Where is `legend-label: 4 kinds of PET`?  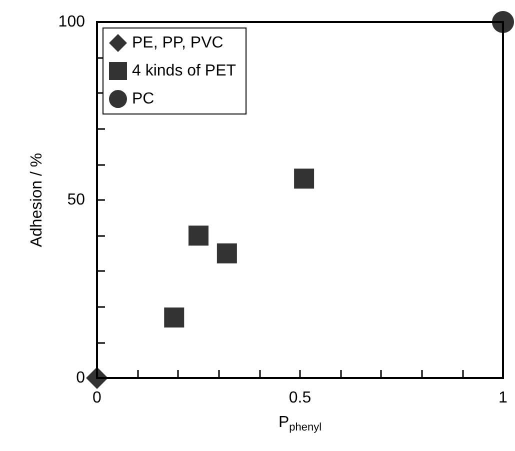 legend-label: 4 kinds of PET is located at coordinates (184, 71).